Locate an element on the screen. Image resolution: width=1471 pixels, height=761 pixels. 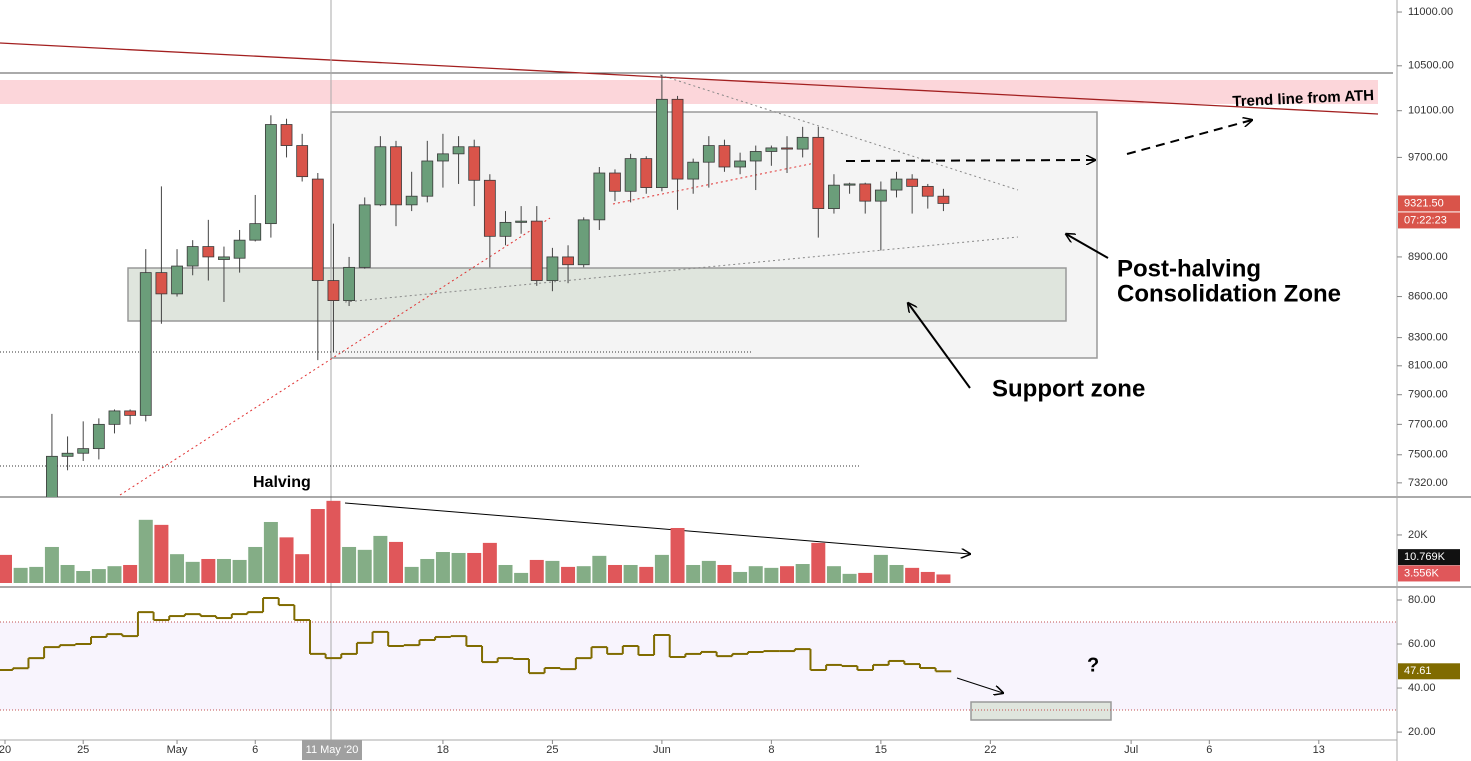
rsi-arrow is located at coordinates (979, 685).